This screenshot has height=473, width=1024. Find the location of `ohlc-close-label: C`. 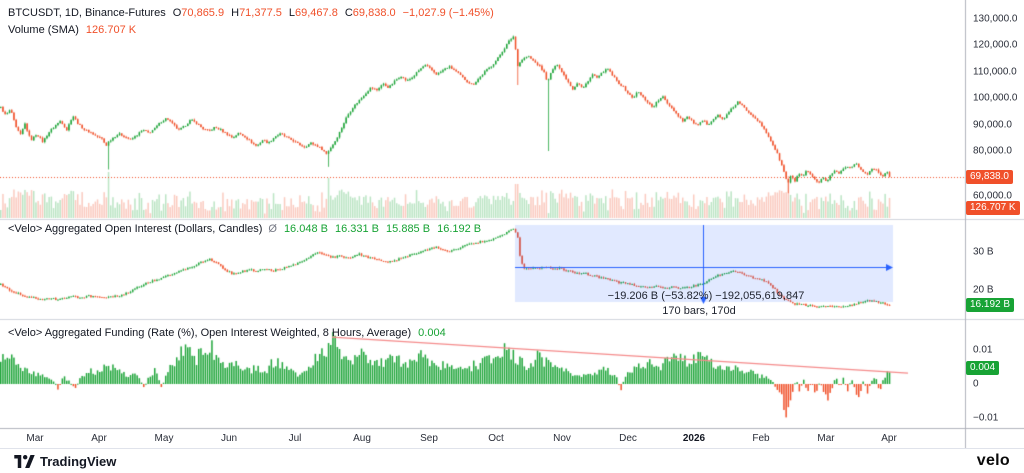

ohlc-close-label: C is located at coordinates (348, 13).